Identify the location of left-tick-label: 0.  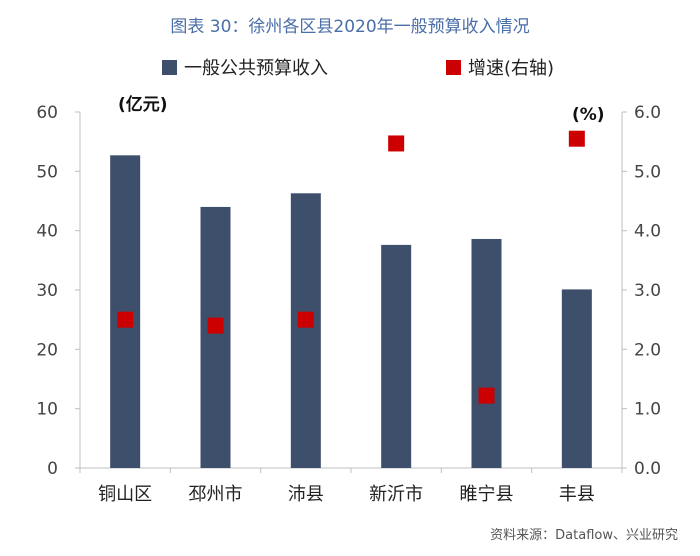
(52, 469).